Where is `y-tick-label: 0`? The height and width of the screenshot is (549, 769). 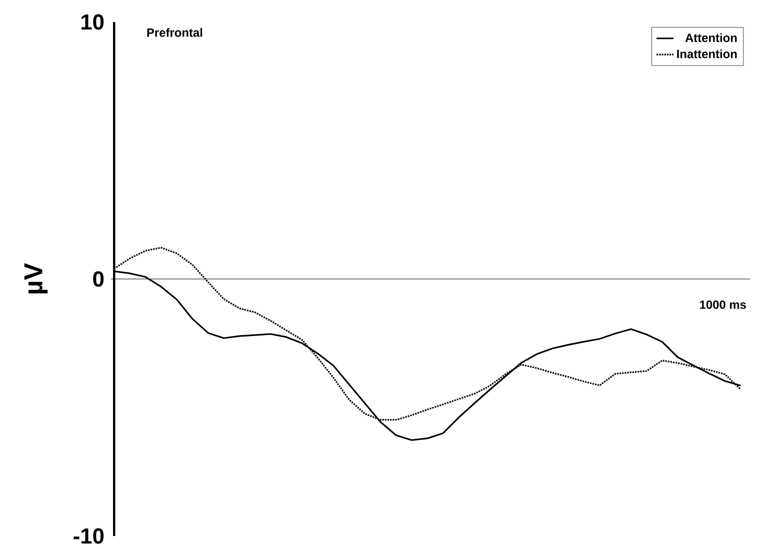
y-tick-label: 0 is located at coordinates (98, 279).